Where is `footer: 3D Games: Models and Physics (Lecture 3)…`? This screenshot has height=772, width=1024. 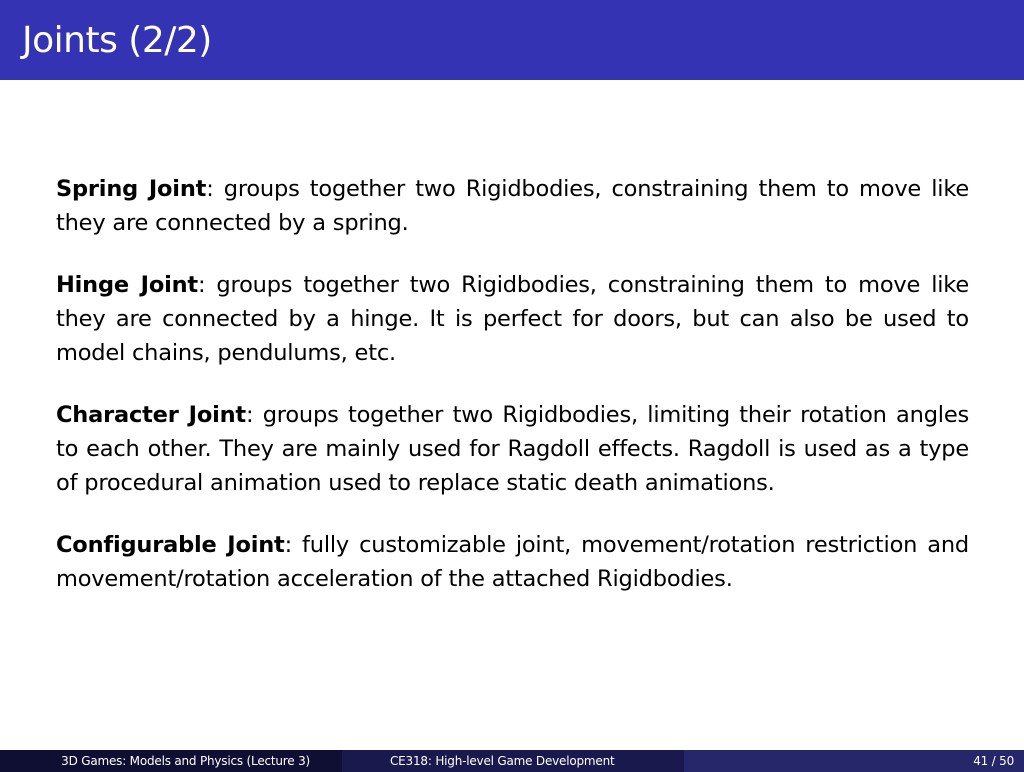
footer: 3D Games: Models and Physics (Lecture 3)… is located at coordinates (512, 761).